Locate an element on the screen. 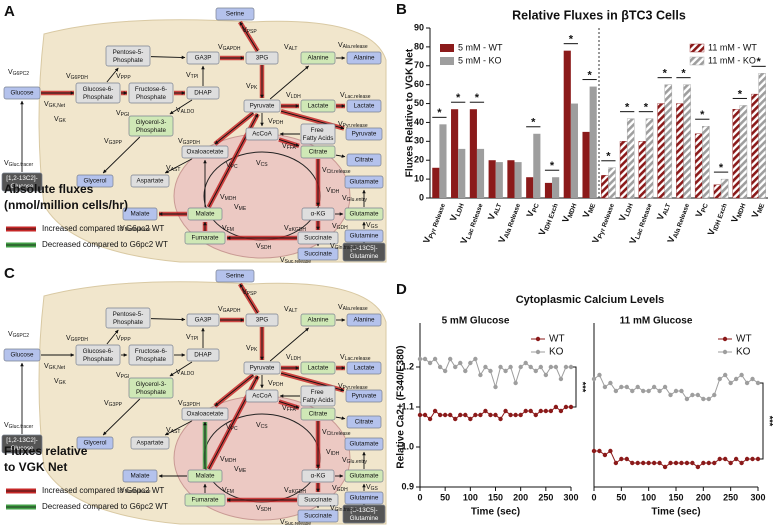 This screenshot has width=774, height=525. flux-label: VIDH is located at coordinates (333, 453).